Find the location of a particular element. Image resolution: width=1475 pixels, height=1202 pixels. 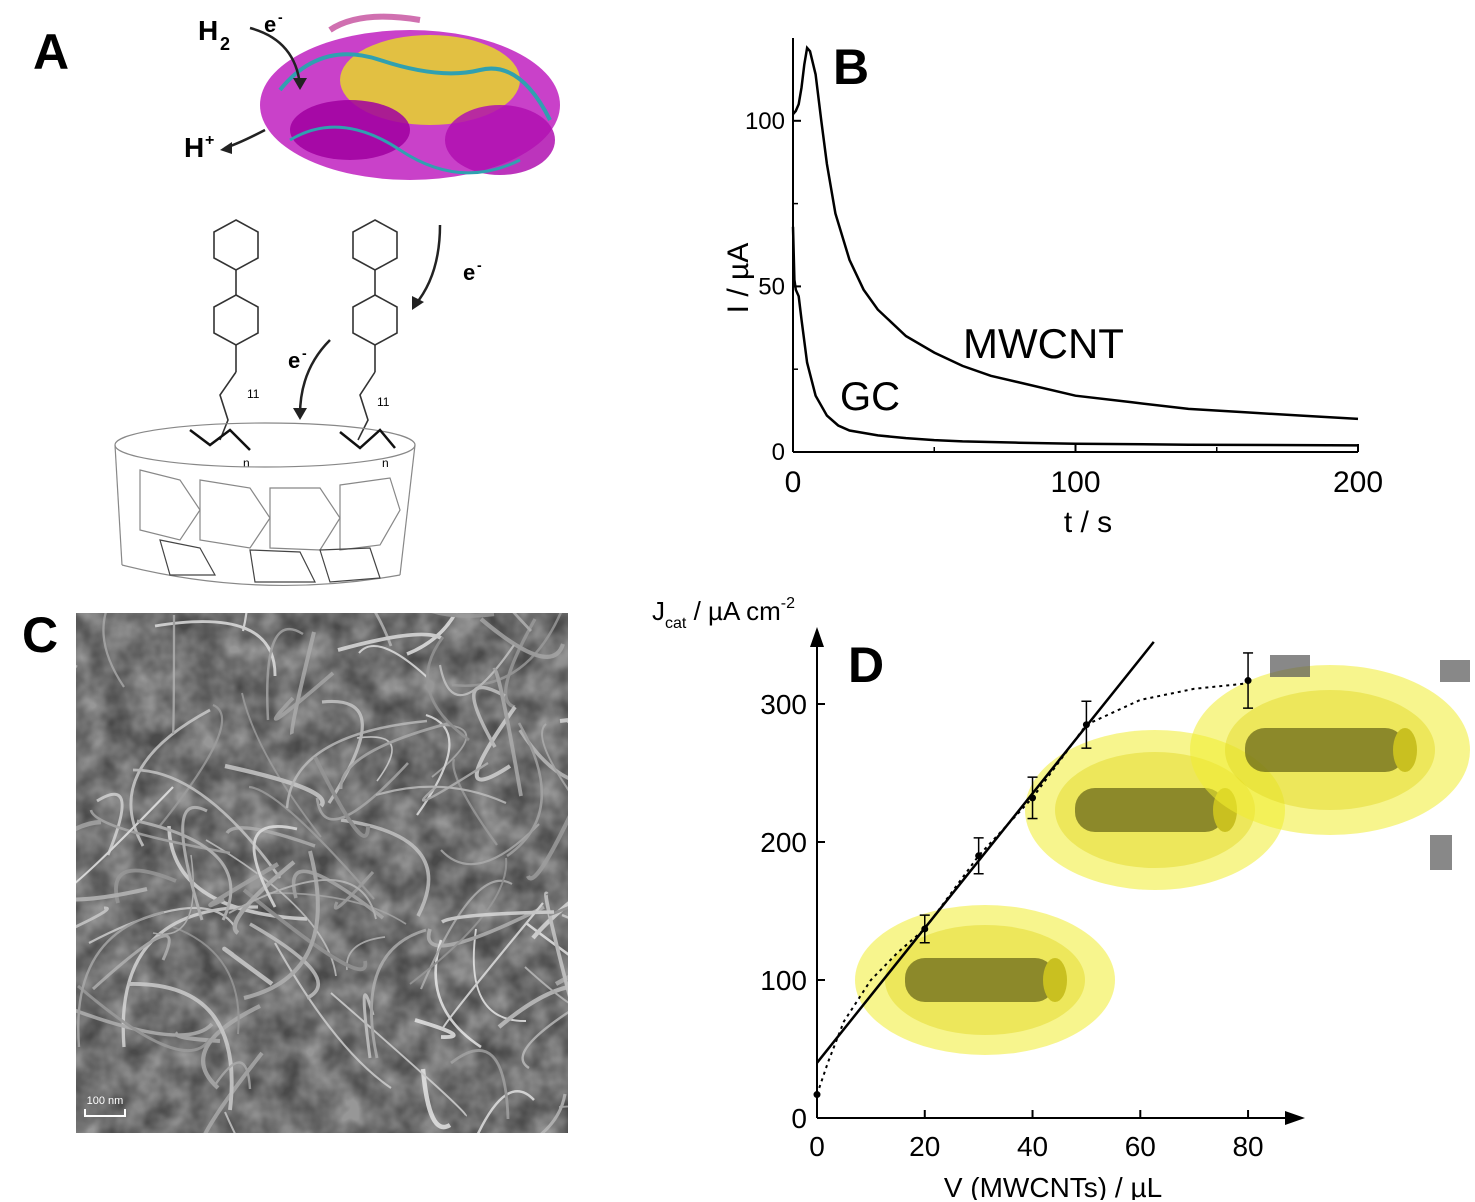

chart-b-x-tick-label: 0 is located at coordinates (793, 482).